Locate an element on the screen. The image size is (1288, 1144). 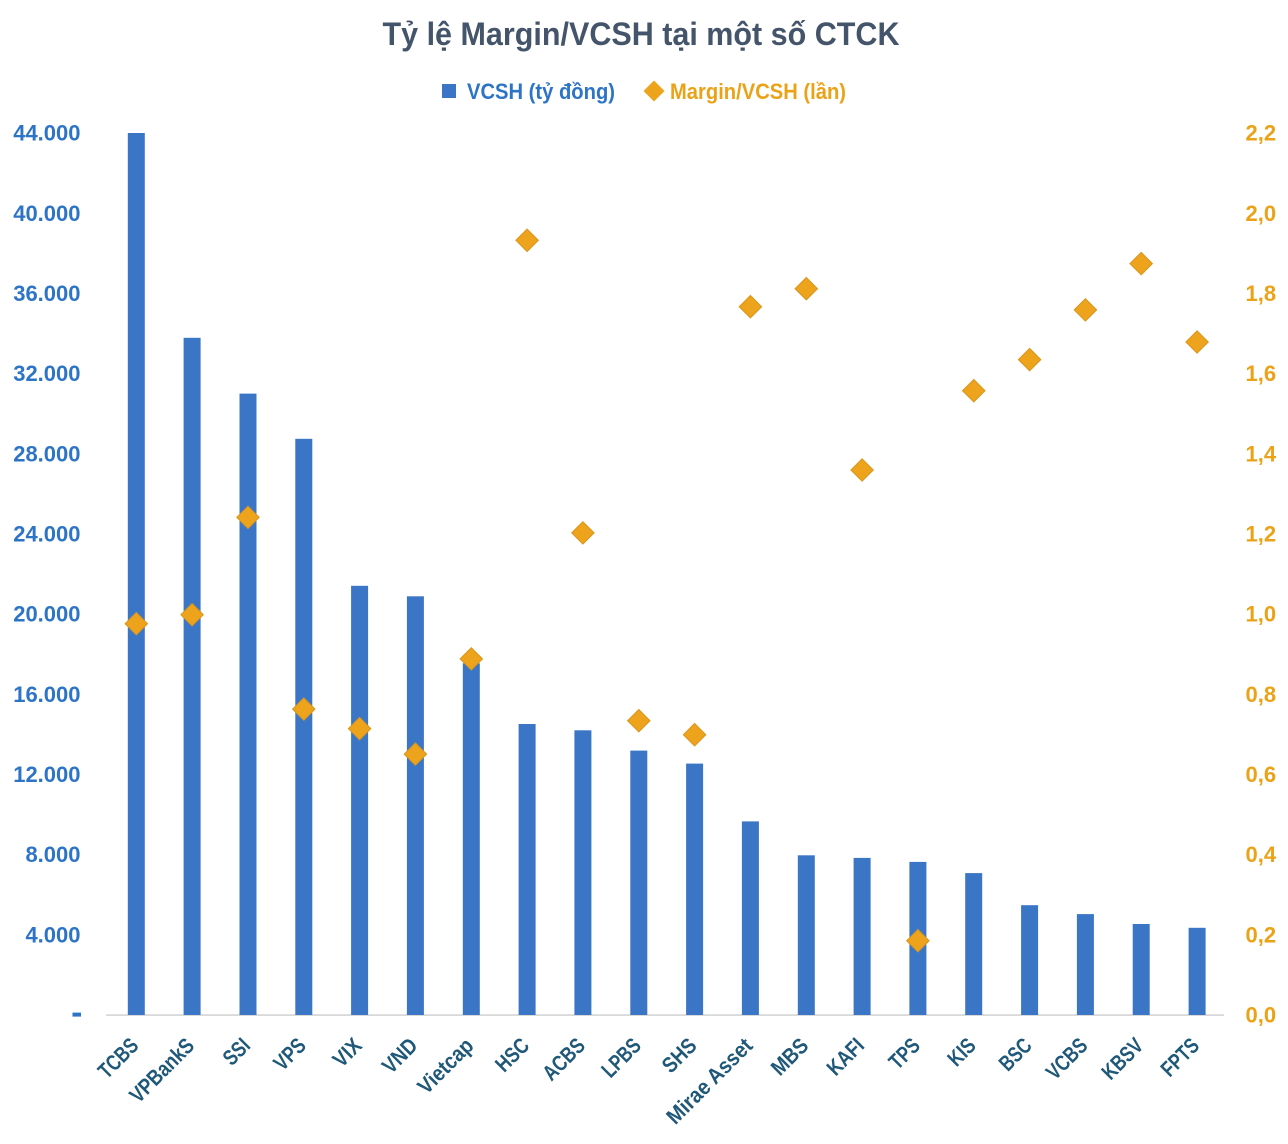
svg-text: VCSH (tỷ đồng) is located at coordinates (541, 91).